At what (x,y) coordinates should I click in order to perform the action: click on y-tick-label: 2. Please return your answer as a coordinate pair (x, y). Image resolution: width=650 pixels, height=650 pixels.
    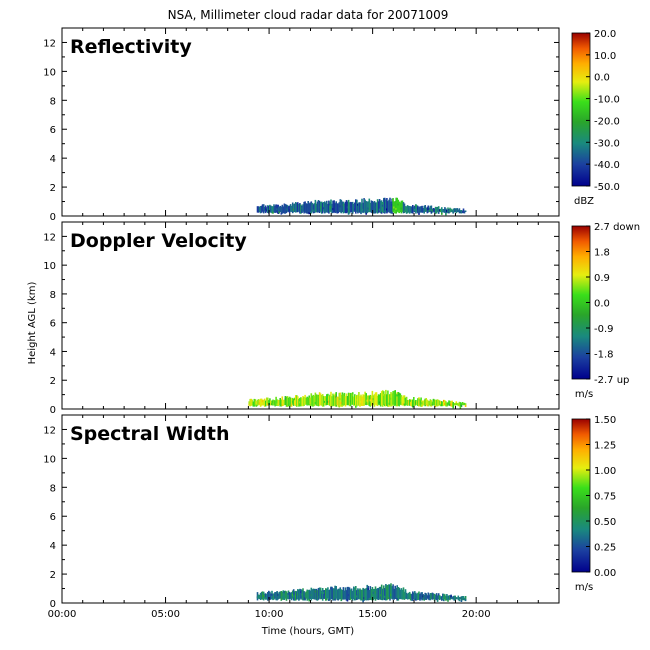
    Looking at the image, I should click on (53, 188).